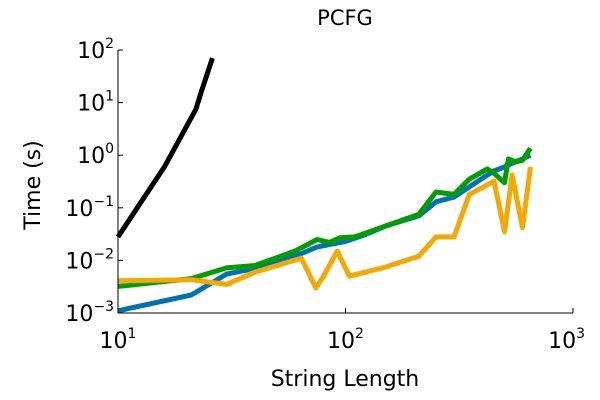 This screenshot has height=400, width=600. I want to click on x-tick-label: 101, so click(118, 340).